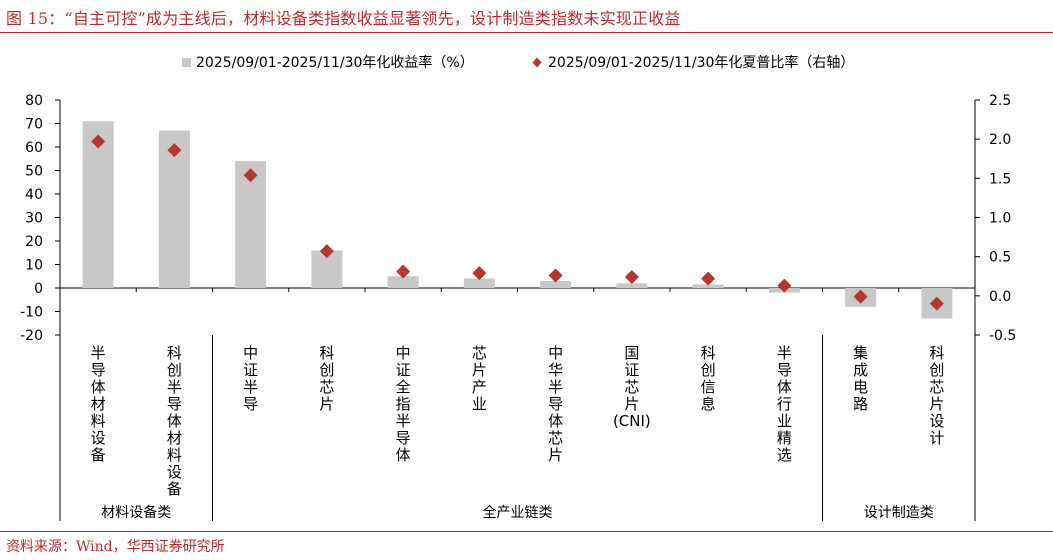 This screenshot has width=1053, height=560. Describe the element at coordinates (1000, 179) in the screenshot. I see `right-axis-tick-label: 1.5` at that location.